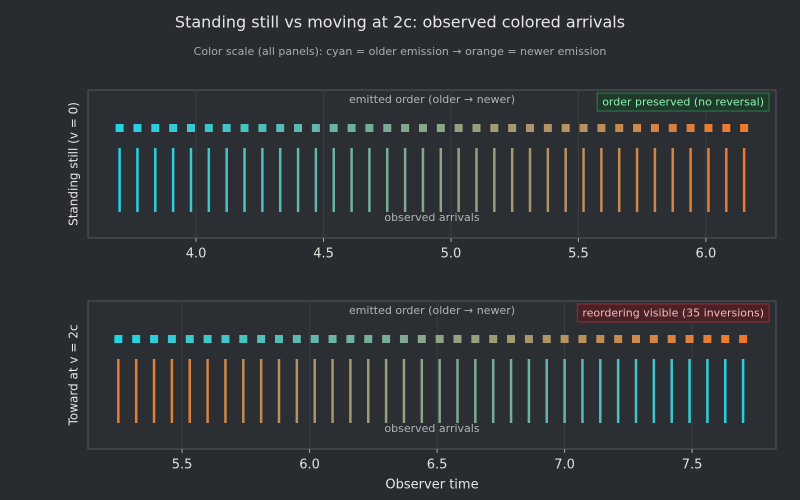  I want to click on badge-text: order preserved (no reversal), so click(683, 102).